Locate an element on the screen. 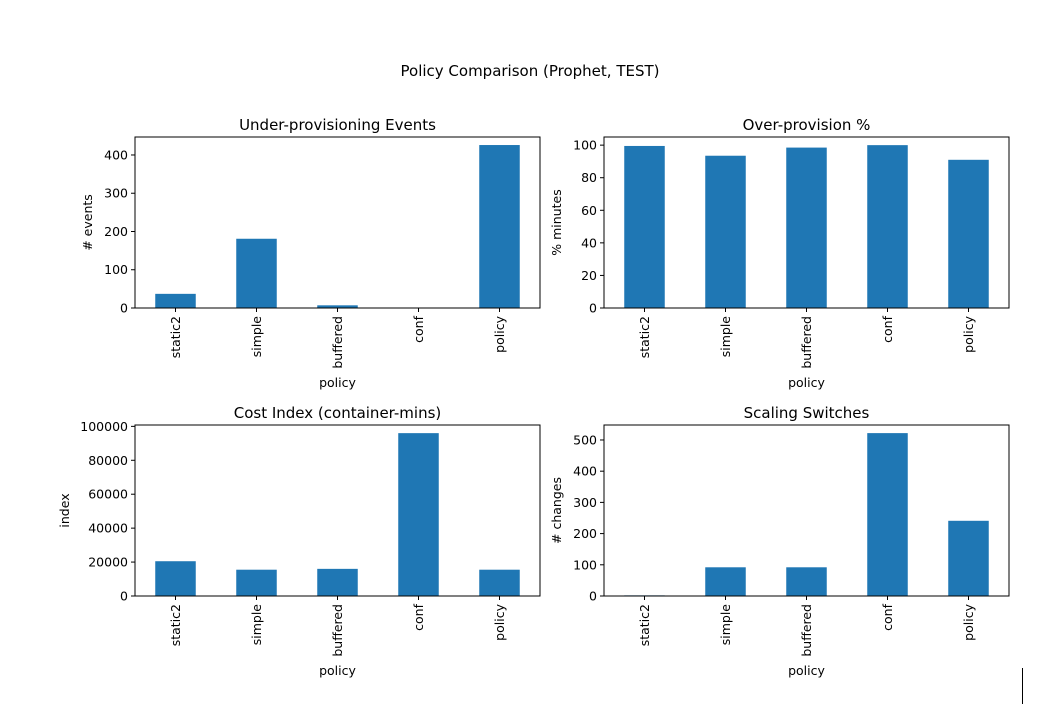 This screenshot has height=712, width=1060. chart-4-xlabel: policy is located at coordinates (806, 670).